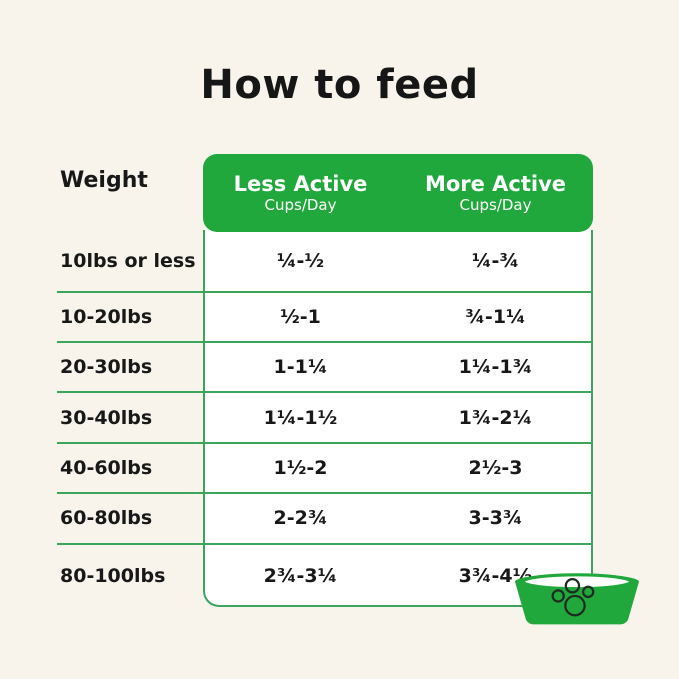 This screenshot has height=679, width=679. Describe the element at coordinates (495, 575) in the screenshot. I see `more-active-cell: 3¾-4½` at that location.